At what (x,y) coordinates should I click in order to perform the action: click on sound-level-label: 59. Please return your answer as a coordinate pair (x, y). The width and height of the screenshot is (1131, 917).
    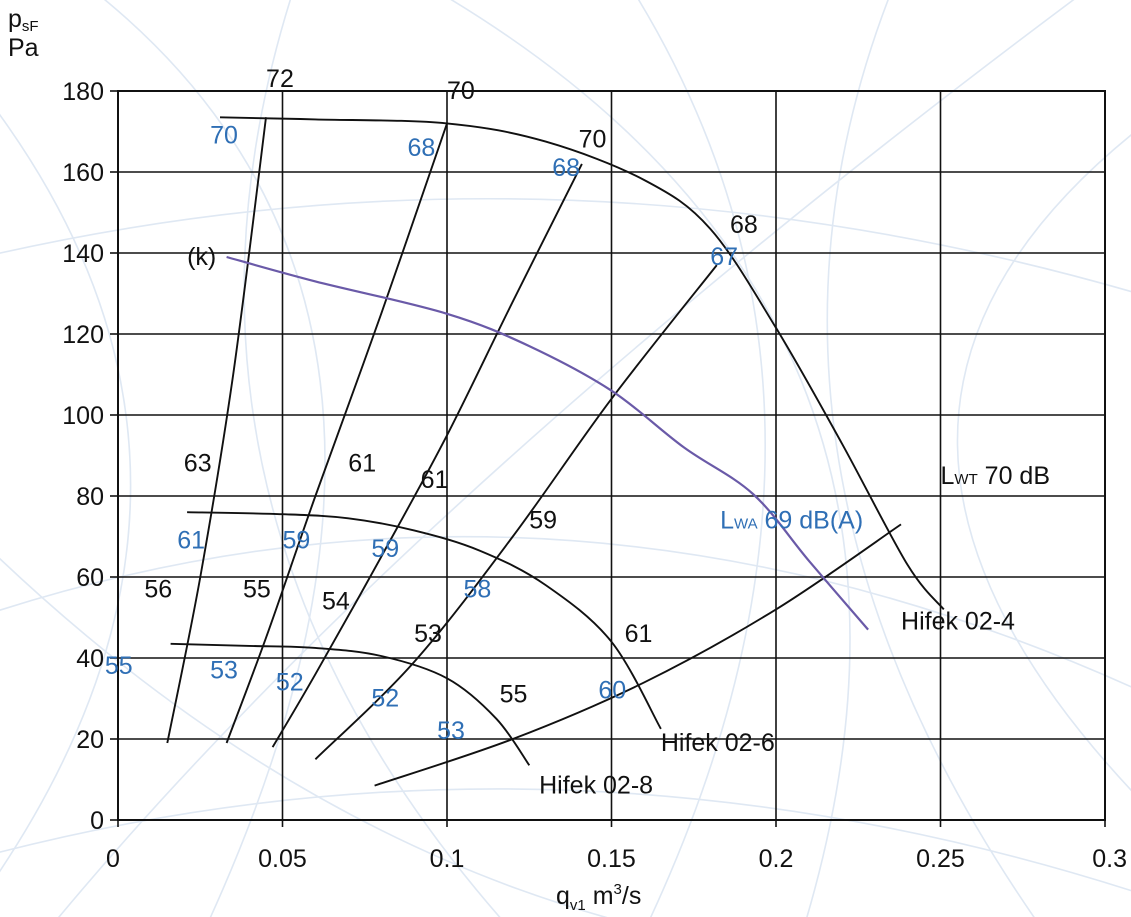
    Looking at the image, I should click on (543, 520).